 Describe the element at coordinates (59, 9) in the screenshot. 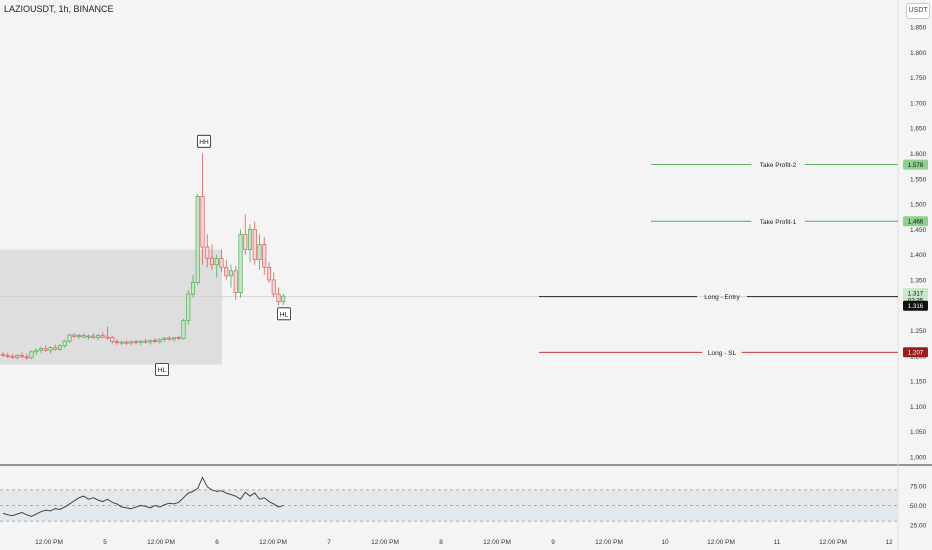

I see `symbol-title: LAZIOUSDT, 1h, BINANCE` at that location.